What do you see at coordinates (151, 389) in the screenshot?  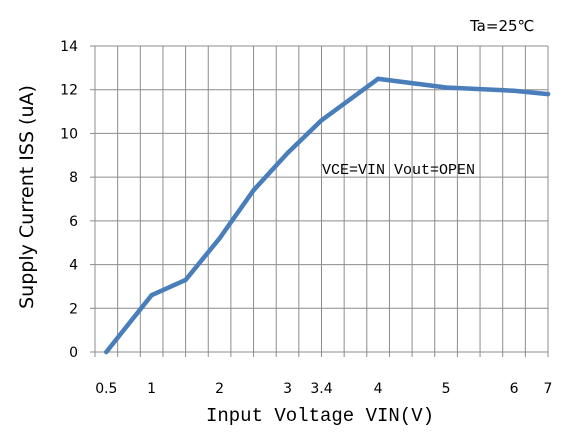 I see `x-tick-label: 1` at bounding box center [151, 389].